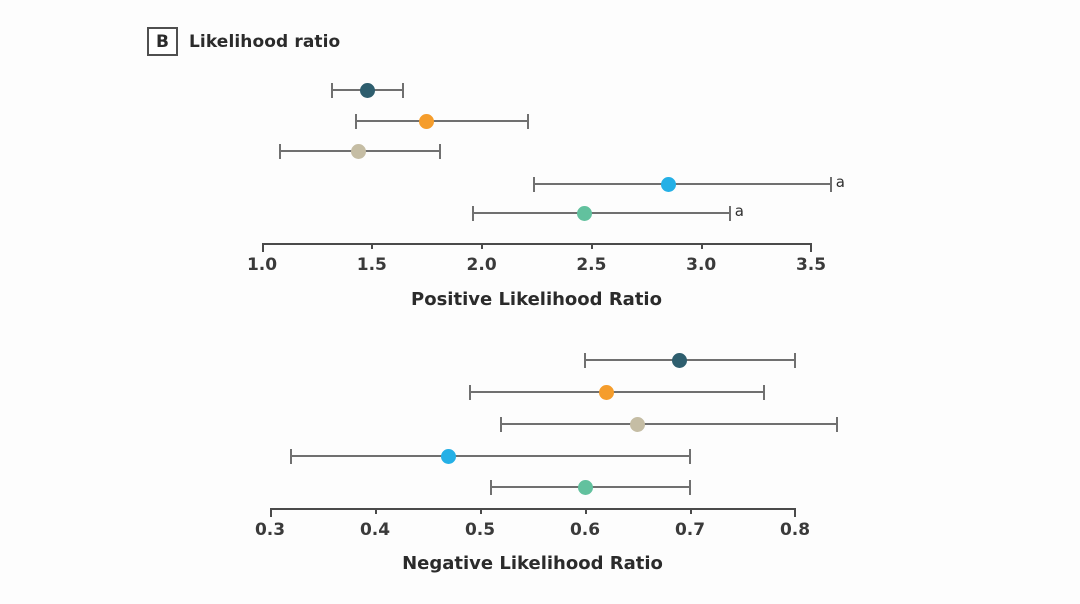  Describe the element at coordinates (265, 41) in the screenshot. I see `figure-title: Likelihood ratio` at that location.